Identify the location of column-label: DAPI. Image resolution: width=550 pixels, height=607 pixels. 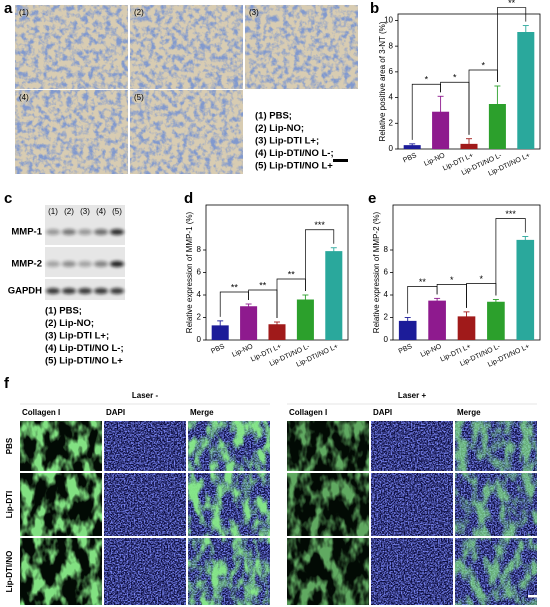
(382, 412).